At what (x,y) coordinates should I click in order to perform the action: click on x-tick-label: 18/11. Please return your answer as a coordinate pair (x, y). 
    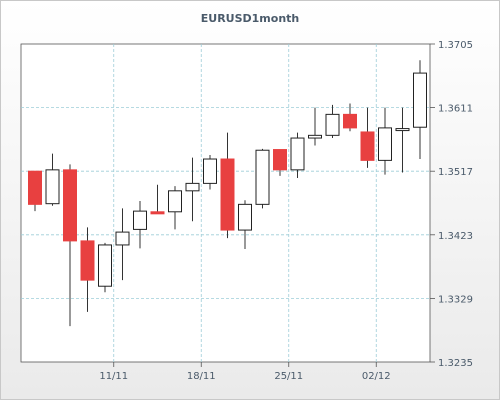
    Looking at the image, I should click on (201, 376).